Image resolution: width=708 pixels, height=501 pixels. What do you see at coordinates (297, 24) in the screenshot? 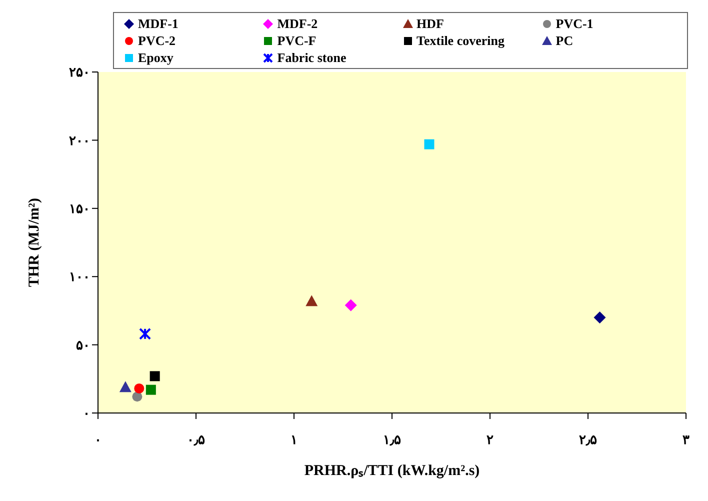
I see `legend-label: MDF-2` at bounding box center [297, 24].